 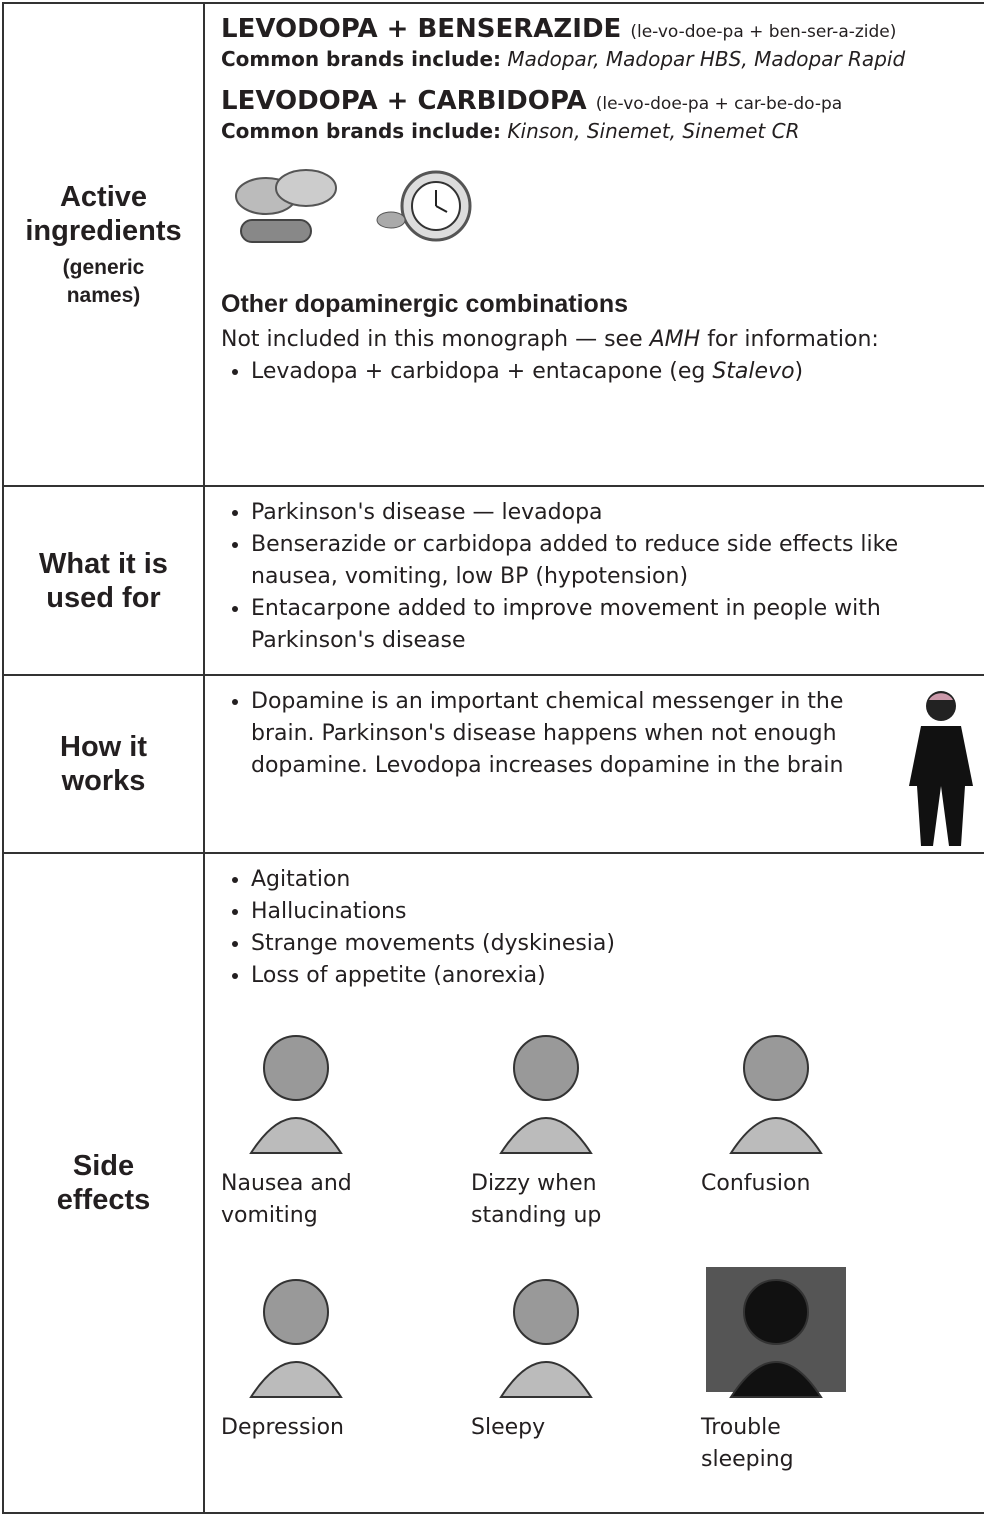 What do you see at coordinates (282, 1427) in the screenshot?
I see `caption: Depression` at bounding box center [282, 1427].